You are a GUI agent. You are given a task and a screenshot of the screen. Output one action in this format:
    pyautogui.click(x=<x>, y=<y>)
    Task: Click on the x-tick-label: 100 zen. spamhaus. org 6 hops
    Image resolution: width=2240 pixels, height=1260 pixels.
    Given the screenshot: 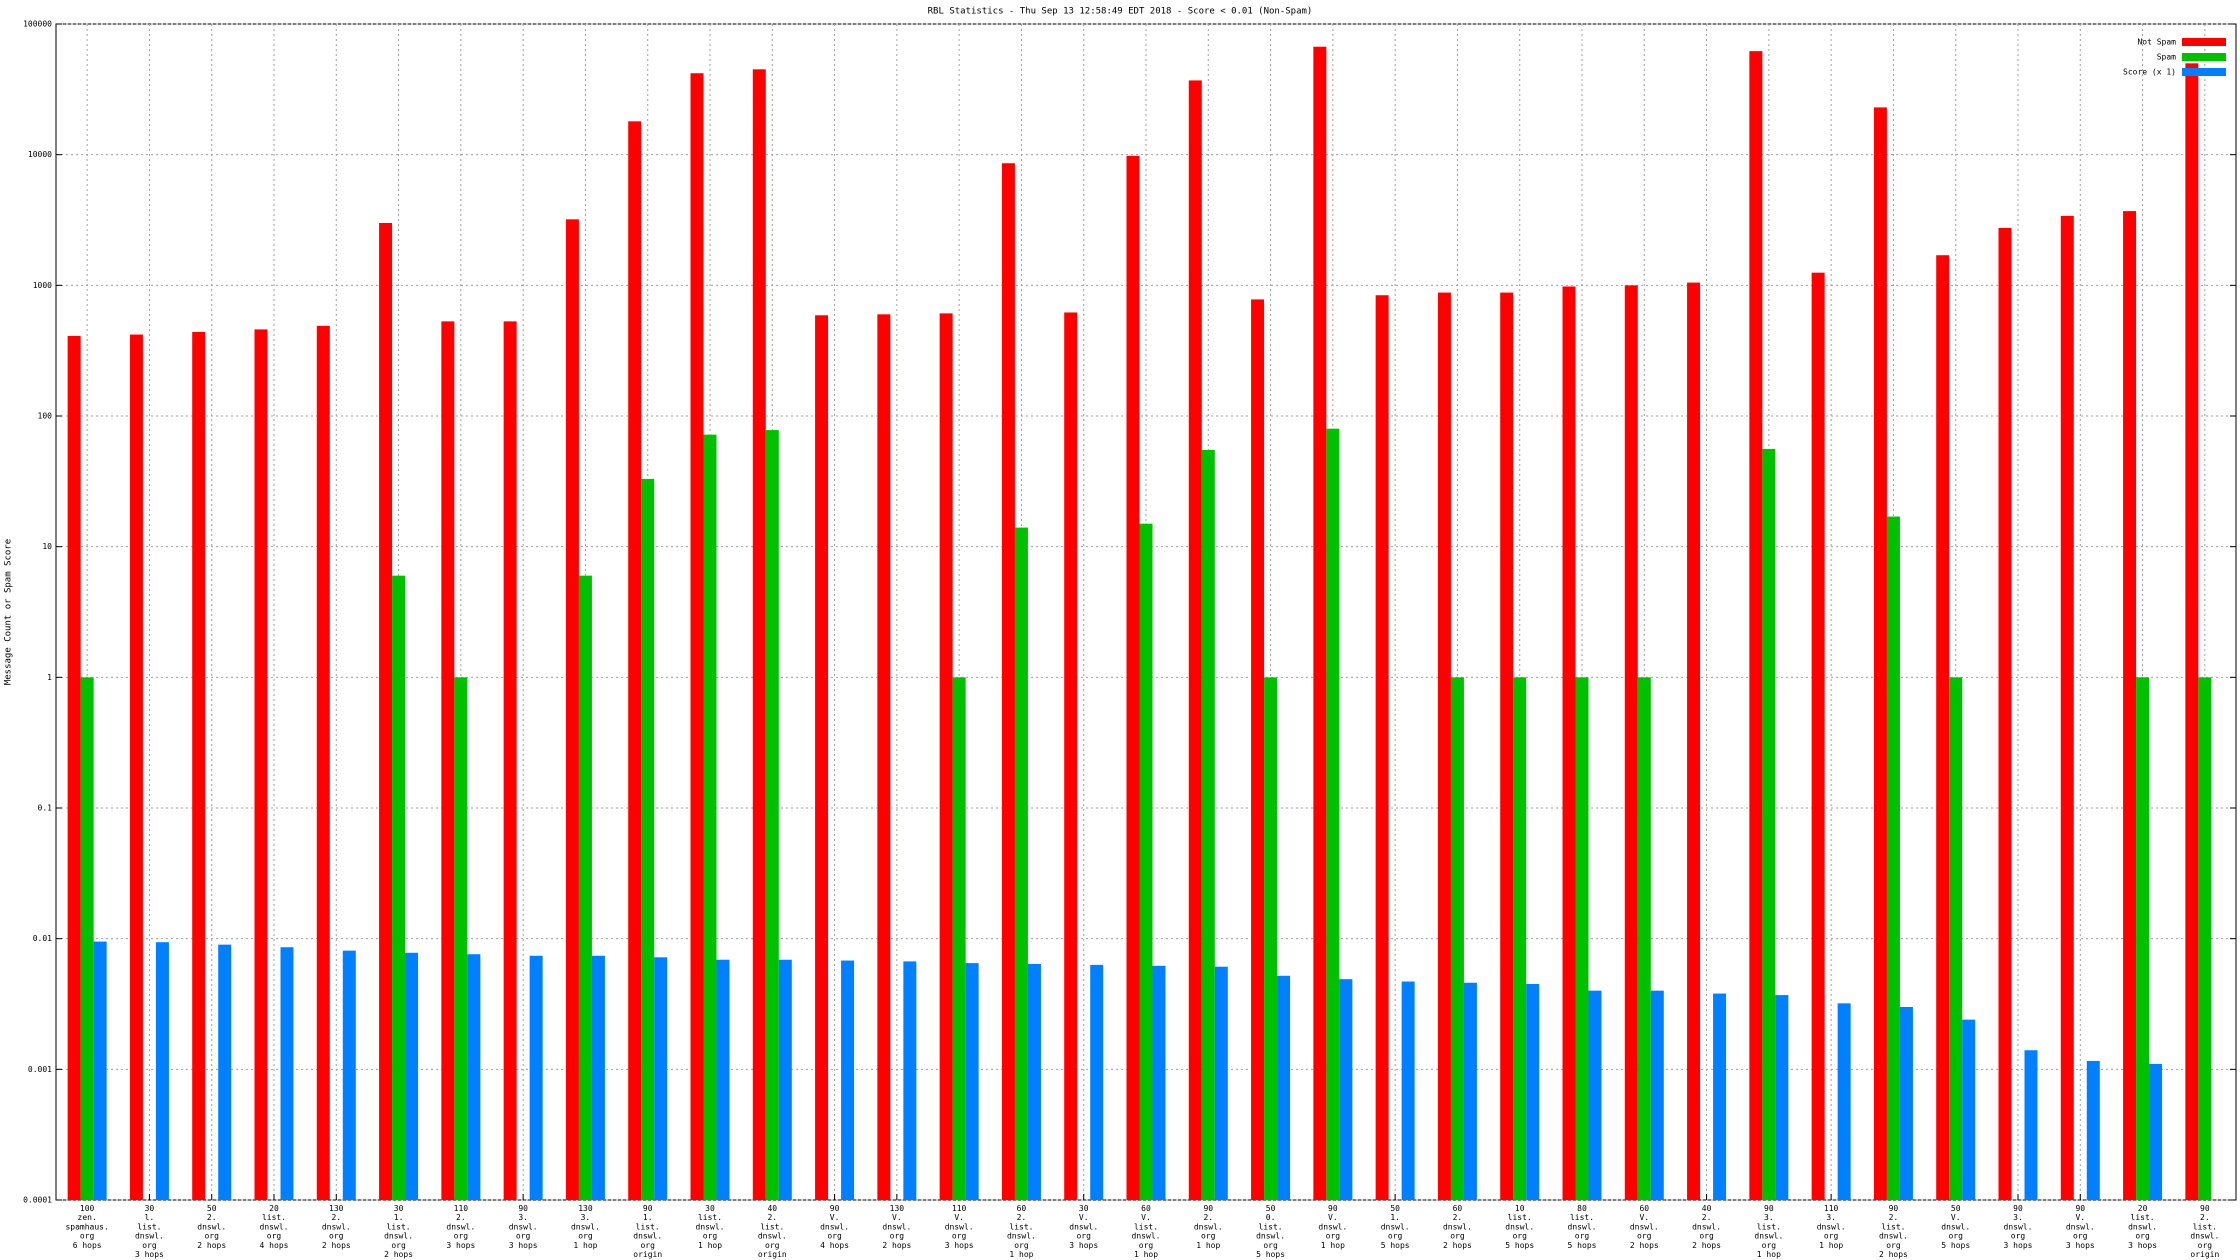 What is the action you would take?
    pyautogui.click(x=86, y=1227)
    